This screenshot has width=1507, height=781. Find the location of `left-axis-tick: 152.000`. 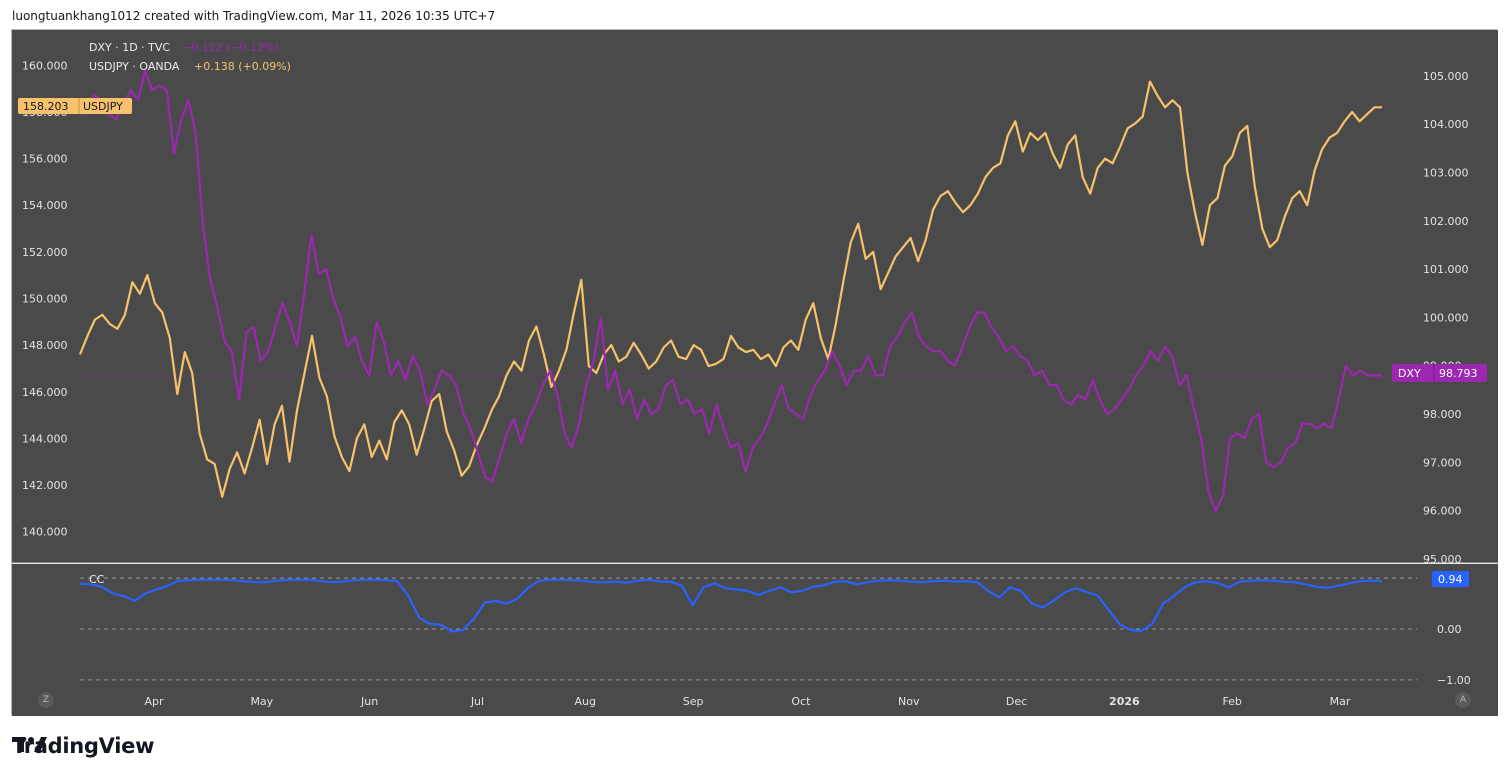

left-axis-tick: 152.000 is located at coordinates (45, 252).